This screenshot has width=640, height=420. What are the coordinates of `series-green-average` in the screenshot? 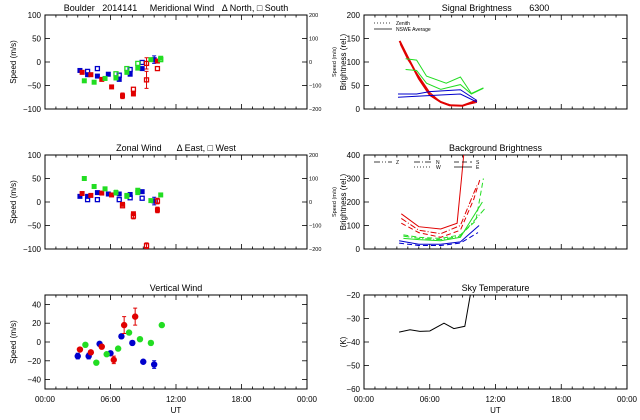 It's located at (444, 82).